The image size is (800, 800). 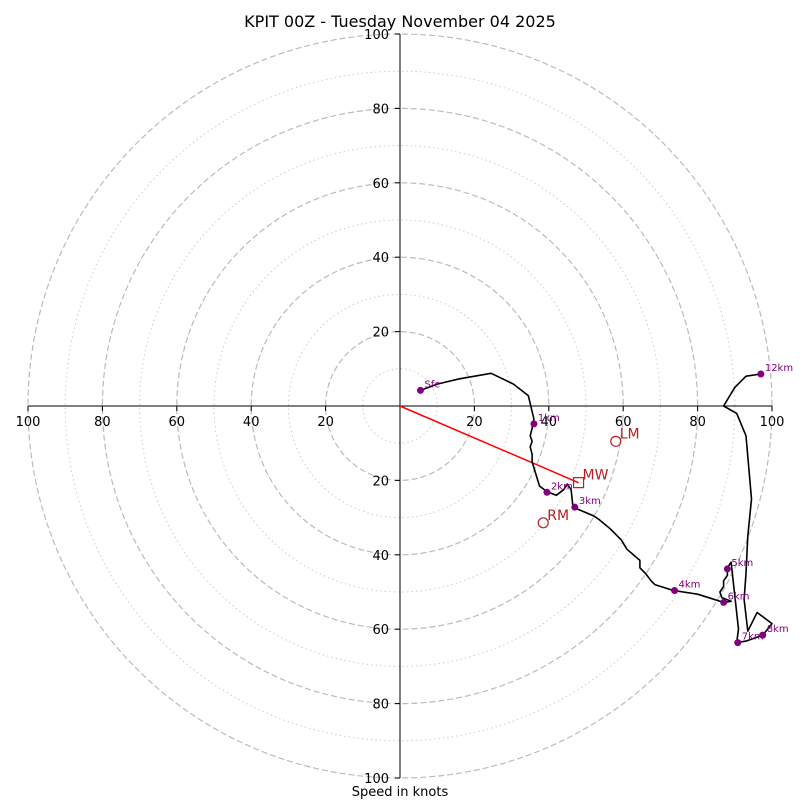 I want to click on height-marker-label: 2km, so click(x=562, y=486).